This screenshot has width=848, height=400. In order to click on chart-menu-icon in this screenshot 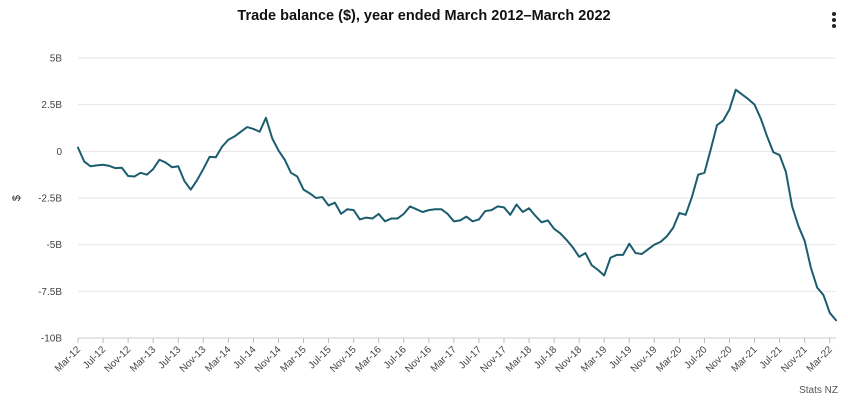, I will do `click(834, 22)`.